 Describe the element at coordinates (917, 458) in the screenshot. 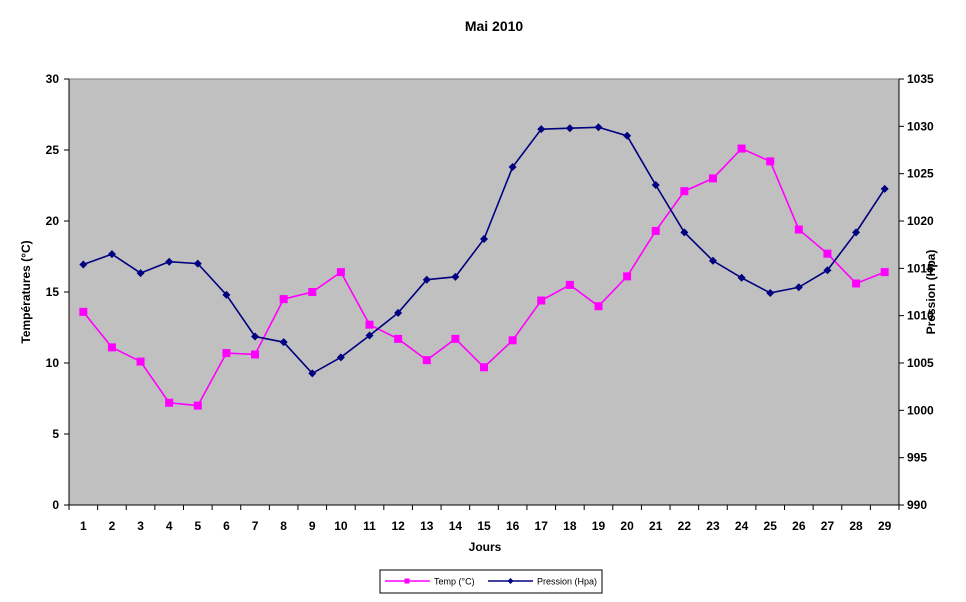

I see `right-tick-label: 995` at that location.